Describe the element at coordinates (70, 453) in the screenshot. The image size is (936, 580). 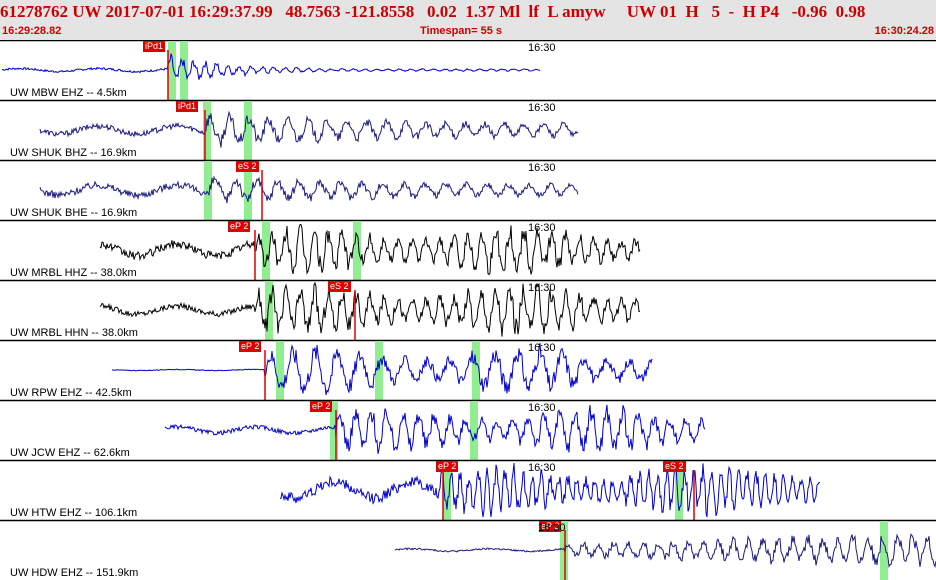
I see `station-channel-label: UW JCW EHZ -- 62.6km` at that location.